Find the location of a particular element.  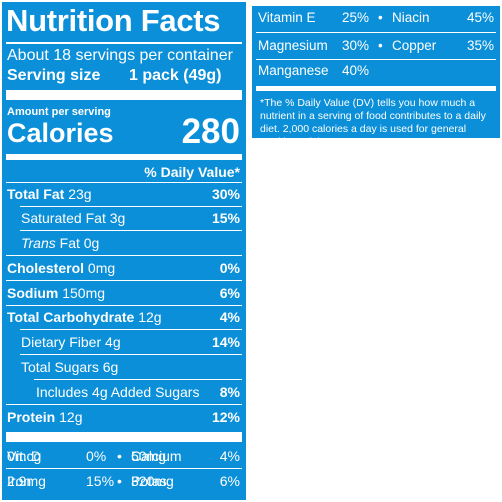

daily-value-header: % Daily Value* is located at coordinates (192, 172).